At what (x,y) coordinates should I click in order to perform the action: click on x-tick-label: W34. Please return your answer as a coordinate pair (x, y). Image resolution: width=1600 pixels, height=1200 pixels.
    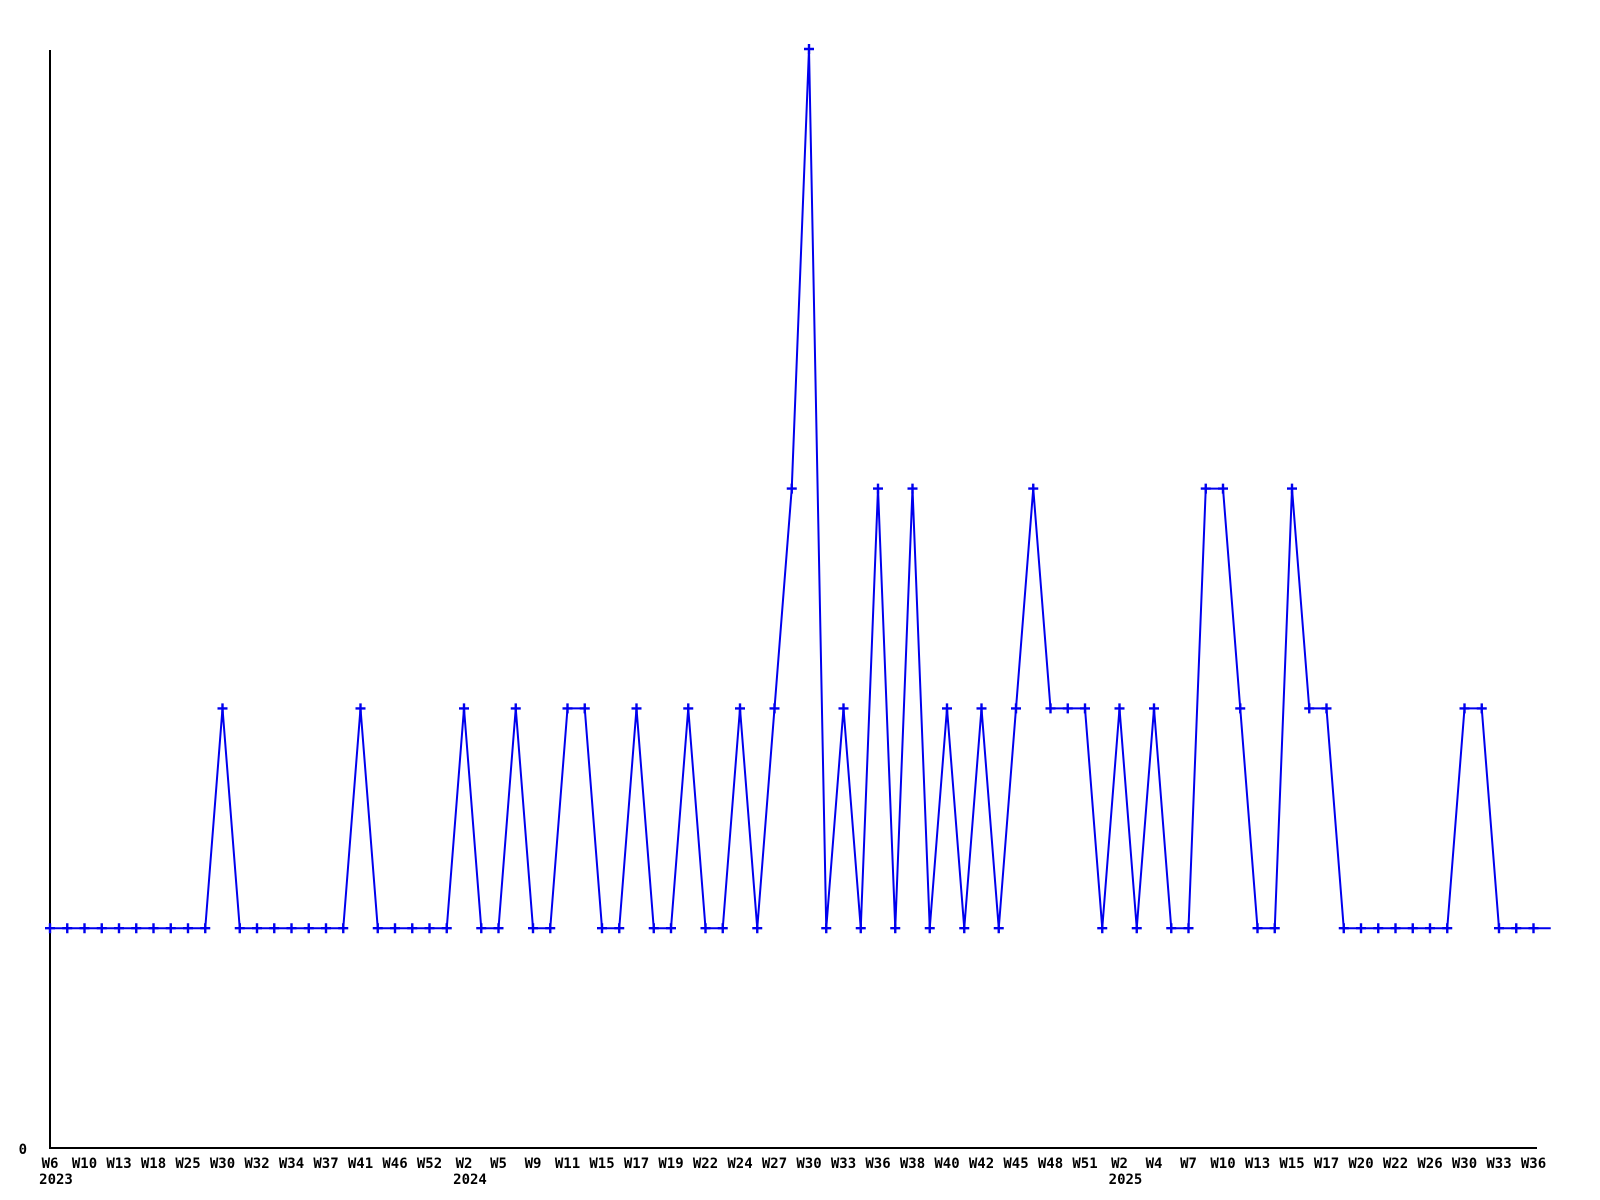
    Looking at the image, I should click on (291, 1164).